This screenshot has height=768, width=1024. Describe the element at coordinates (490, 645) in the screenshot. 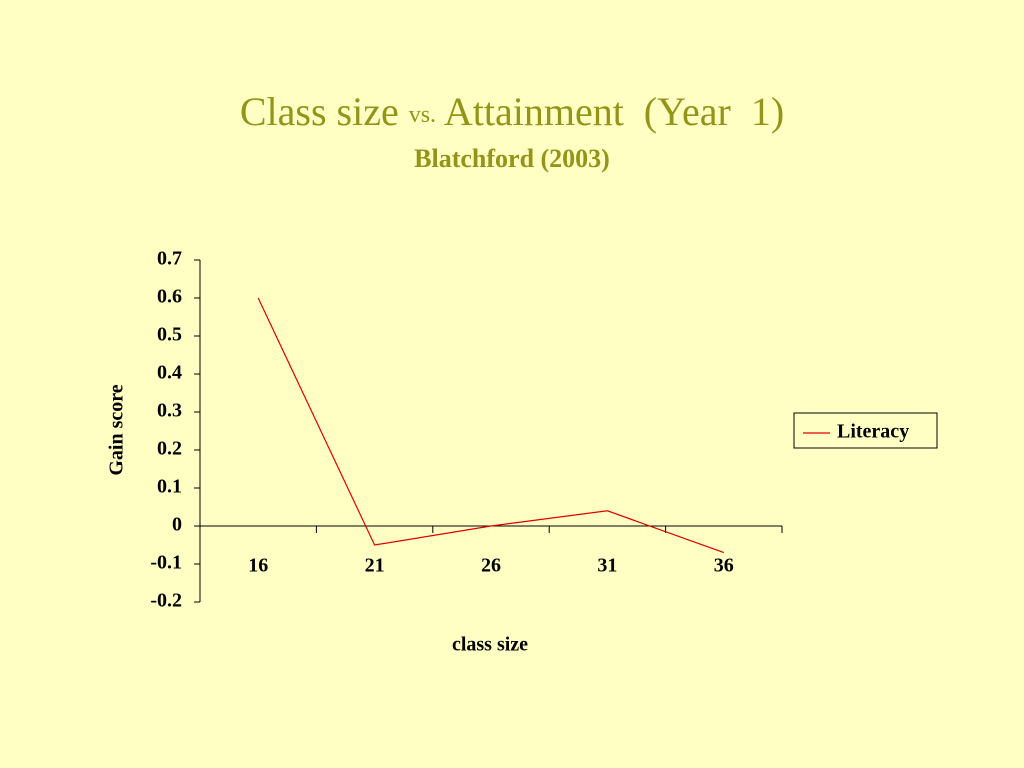

I see `x-axis-label: class size` at that location.